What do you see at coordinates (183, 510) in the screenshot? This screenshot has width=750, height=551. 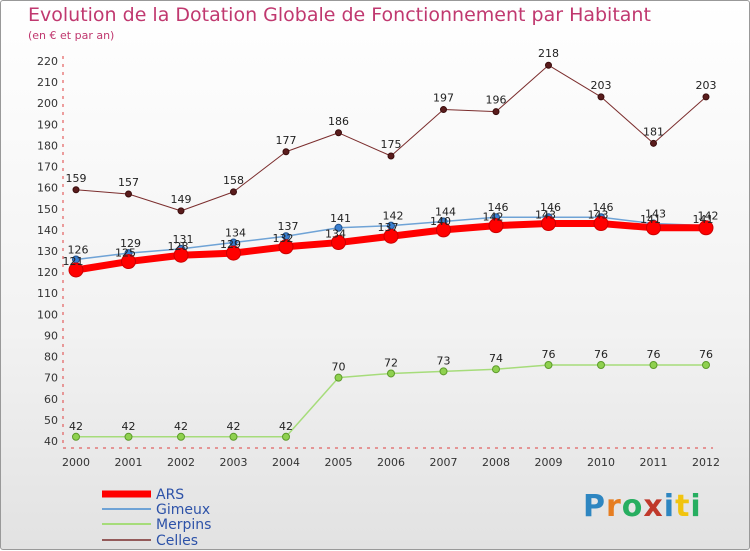 I see `legend-label-gimeux: Gimeux` at bounding box center [183, 510].